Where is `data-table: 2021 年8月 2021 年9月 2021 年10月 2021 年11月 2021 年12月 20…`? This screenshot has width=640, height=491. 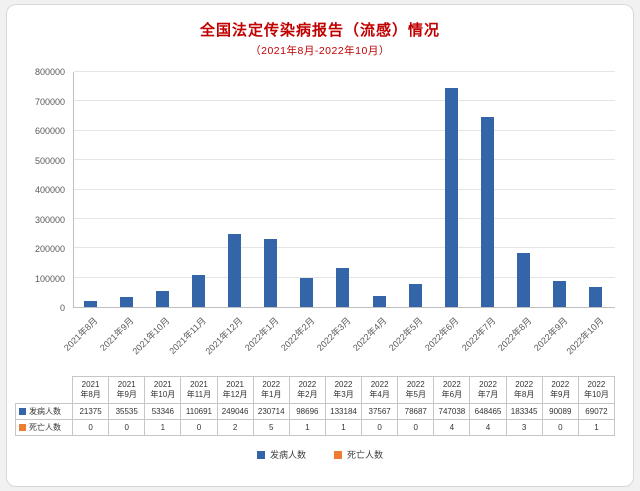 data-table: 2021 年8月 2021 年9月 2021 年10月 2021 年11月 2021 年12月 20… is located at coordinates (315, 406).